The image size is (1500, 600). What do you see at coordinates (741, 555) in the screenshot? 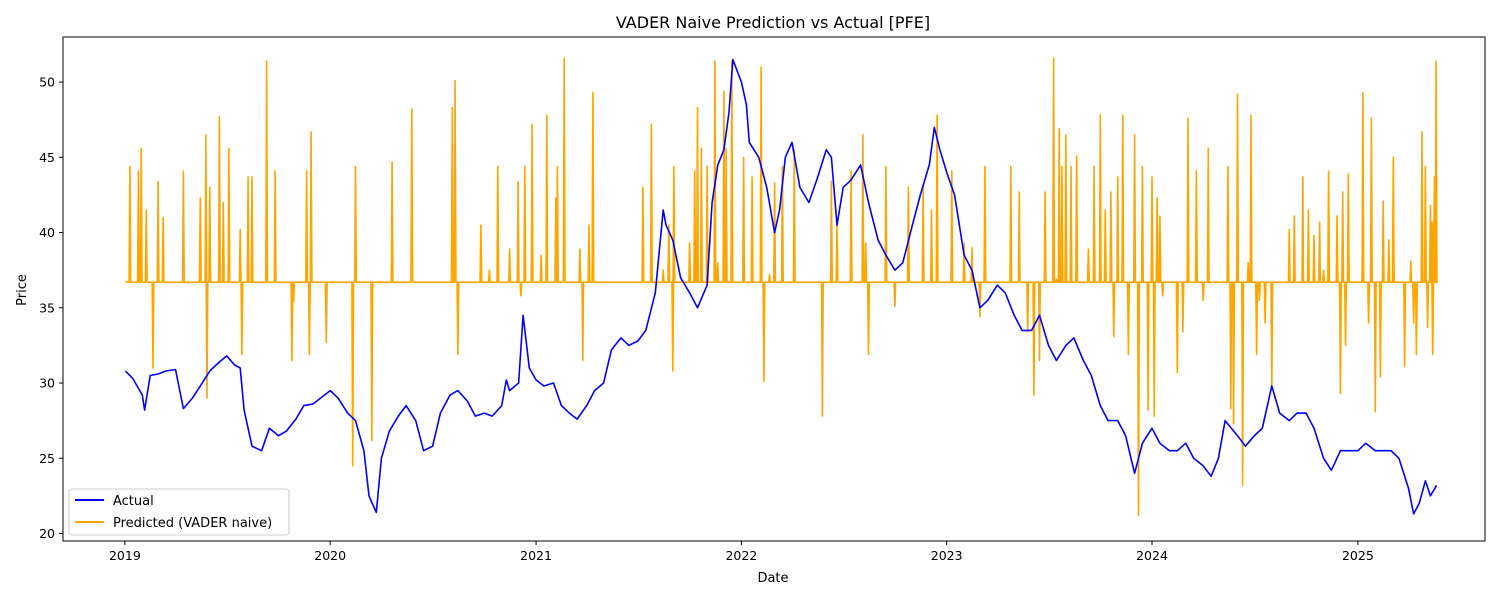
I see `x-tick-label: 2022` at bounding box center [741, 555].